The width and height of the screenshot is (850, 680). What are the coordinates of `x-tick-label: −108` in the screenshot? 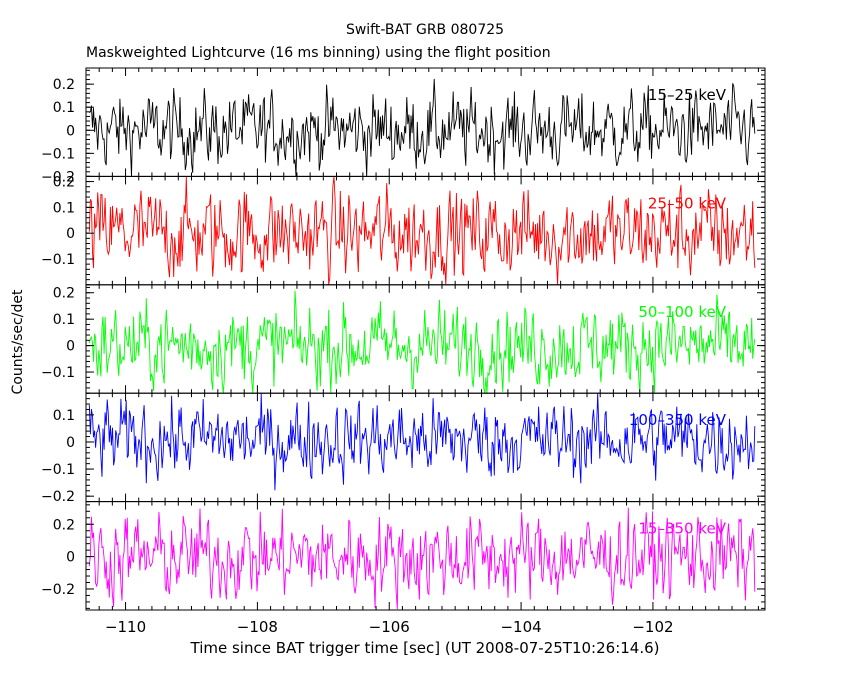 It's located at (257, 627).